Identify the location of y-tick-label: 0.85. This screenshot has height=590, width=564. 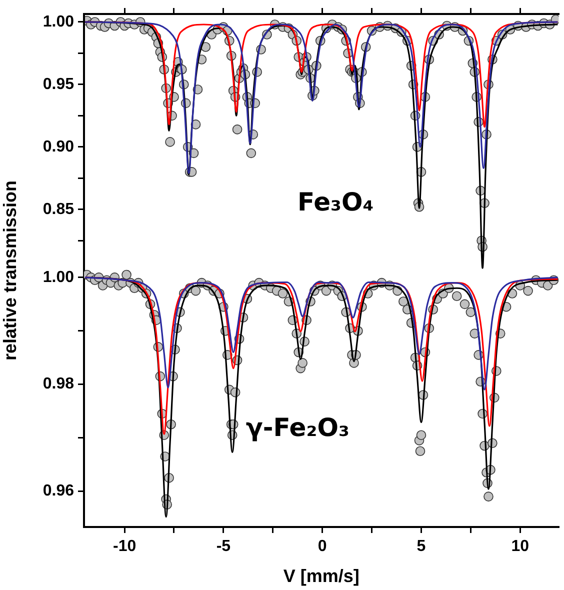
(58, 209).